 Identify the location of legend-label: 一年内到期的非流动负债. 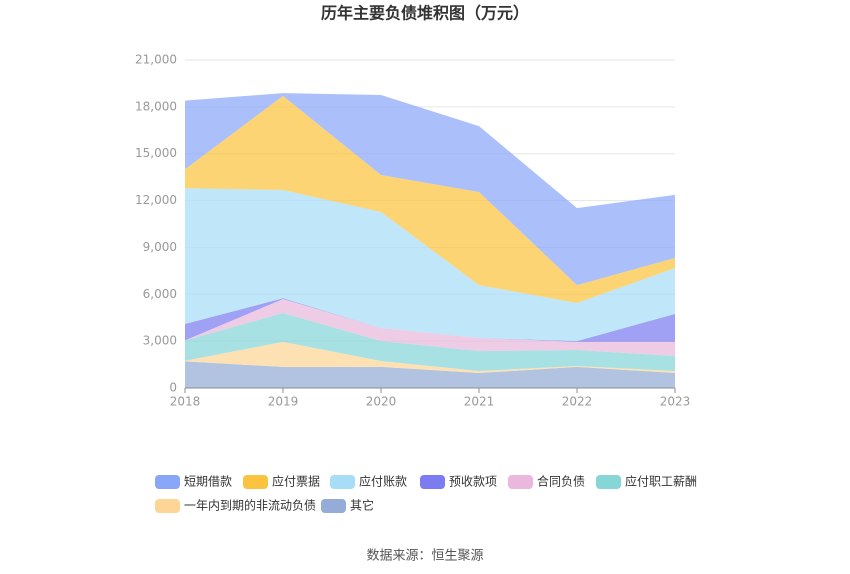
(250, 505).